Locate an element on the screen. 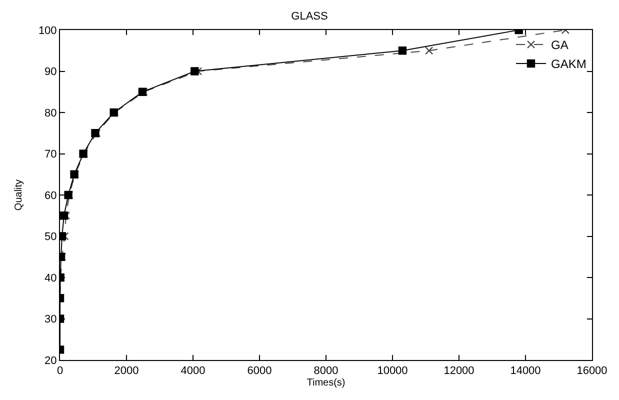 This screenshot has width=619, height=400. y-tick-label: 30 is located at coordinates (50, 320).